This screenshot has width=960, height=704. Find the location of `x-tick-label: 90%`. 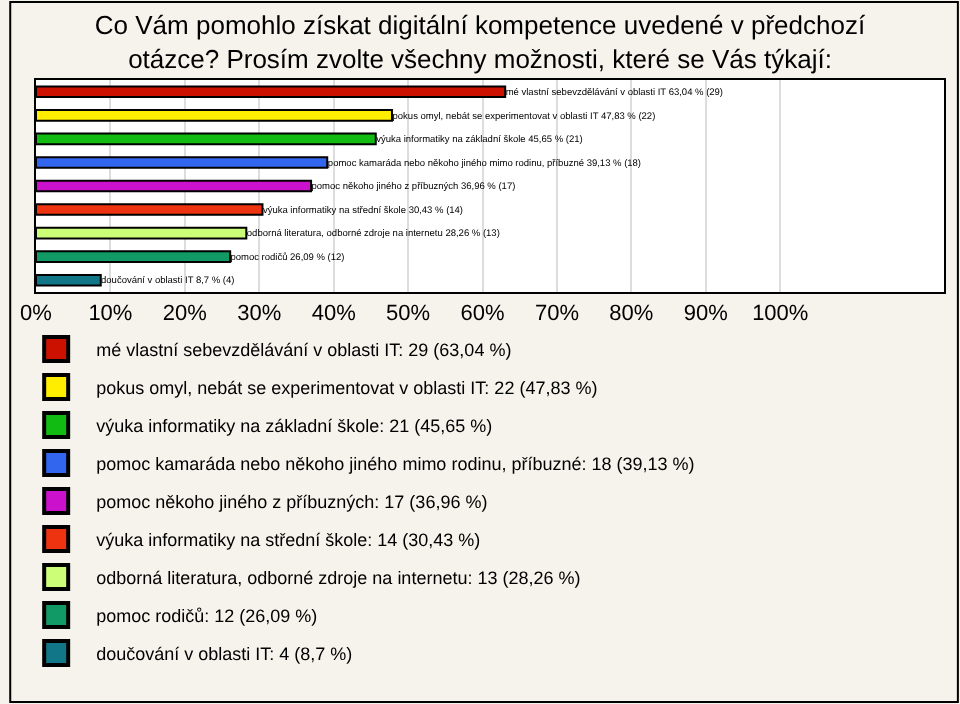

x-tick-label: 90% is located at coordinates (706, 314).